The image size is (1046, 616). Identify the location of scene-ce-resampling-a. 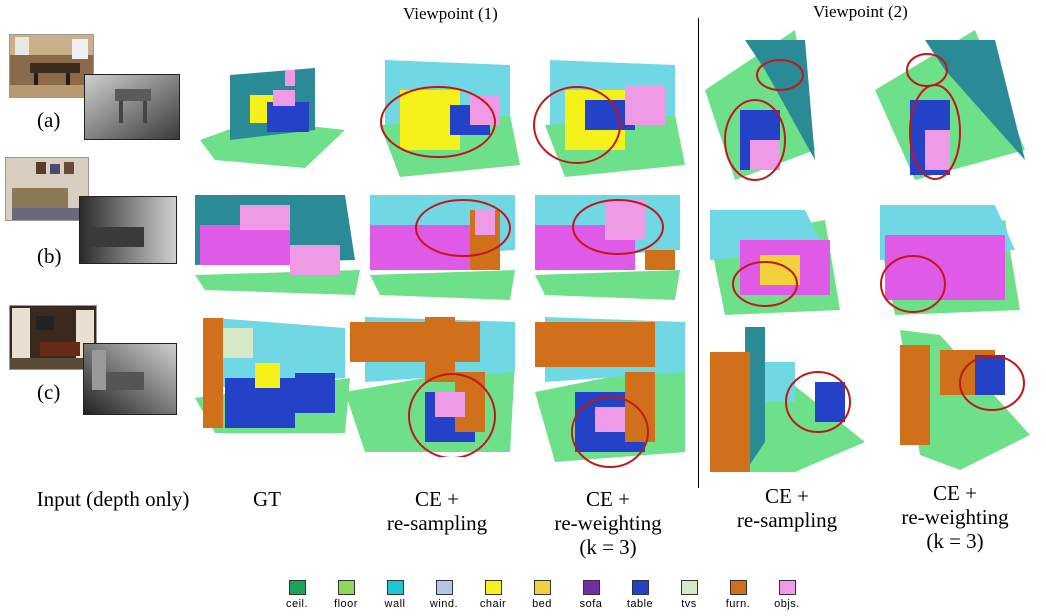
(450, 118).